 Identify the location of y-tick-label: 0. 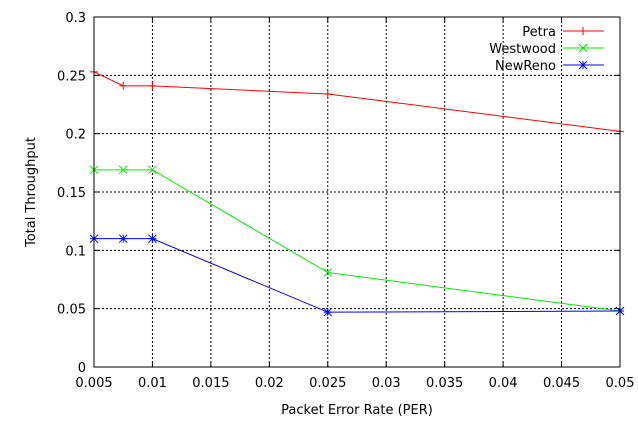
(82, 368).